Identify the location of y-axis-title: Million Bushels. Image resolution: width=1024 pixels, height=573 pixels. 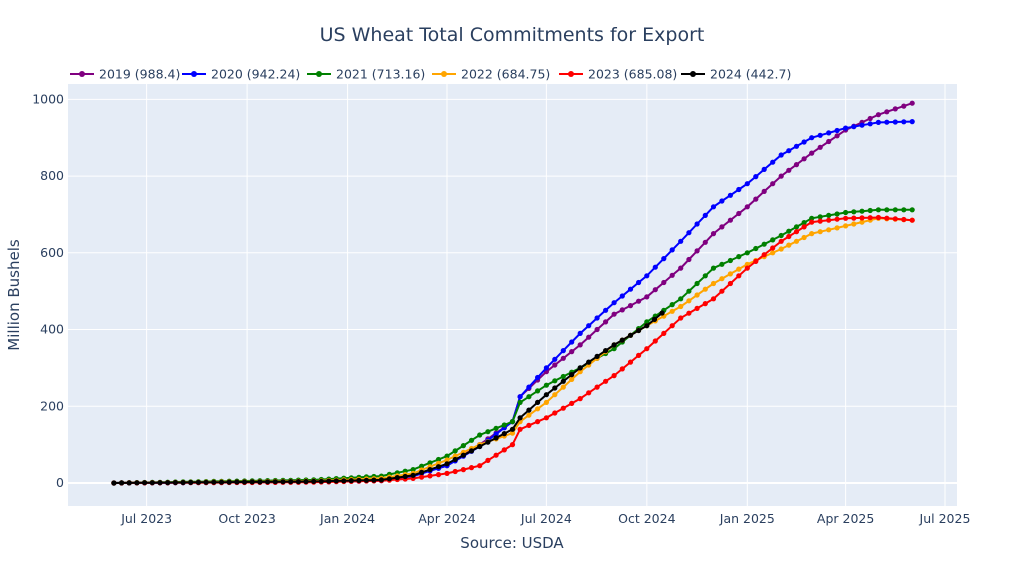
(14, 295).